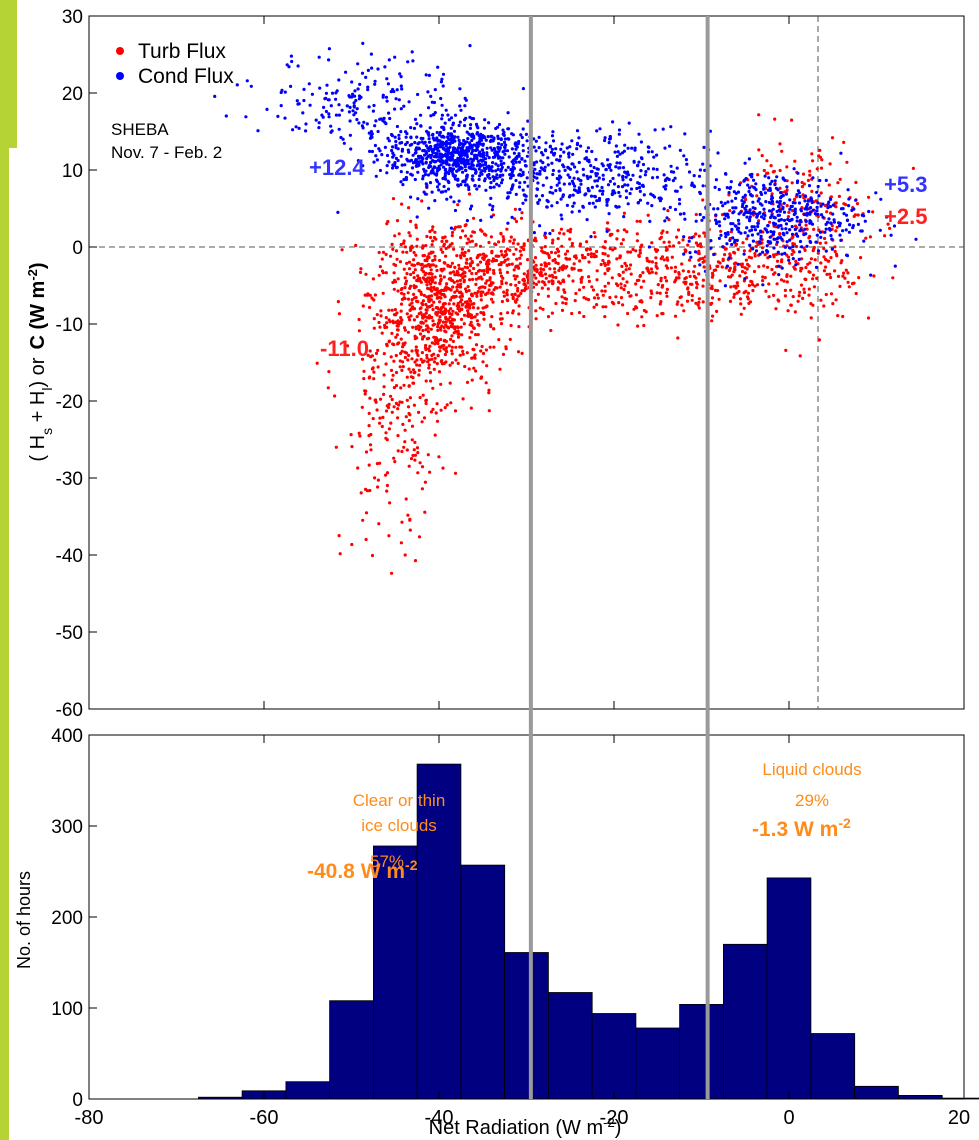 This screenshot has width=979, height=1140. What do you see at coordinates (830, 274) in the screenshot?
I see `turb-point-1982` at bounding box center [830, 274].